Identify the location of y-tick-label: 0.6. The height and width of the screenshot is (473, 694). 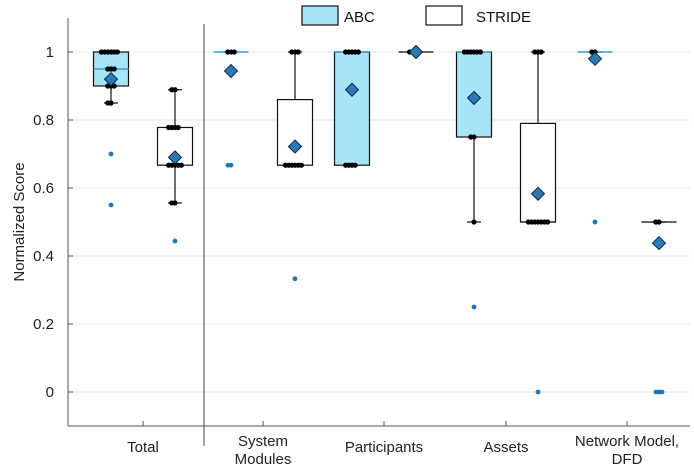
(43, 188).